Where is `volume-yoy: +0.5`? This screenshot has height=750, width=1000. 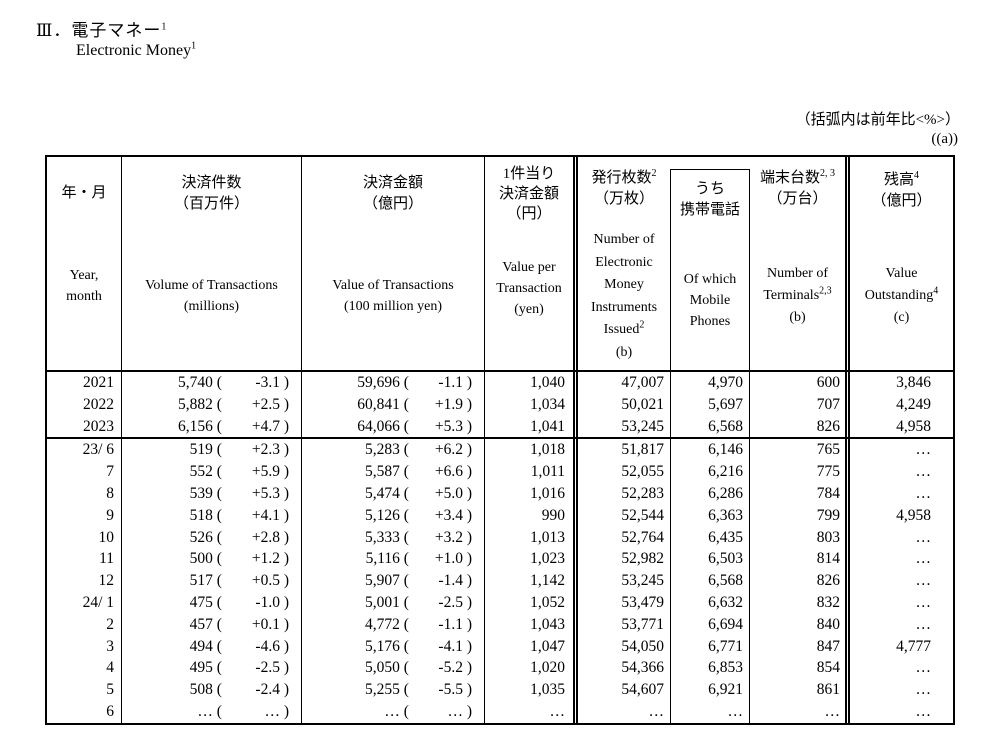 volume-yoy: +0.5 is located at coordinates (265, 581).